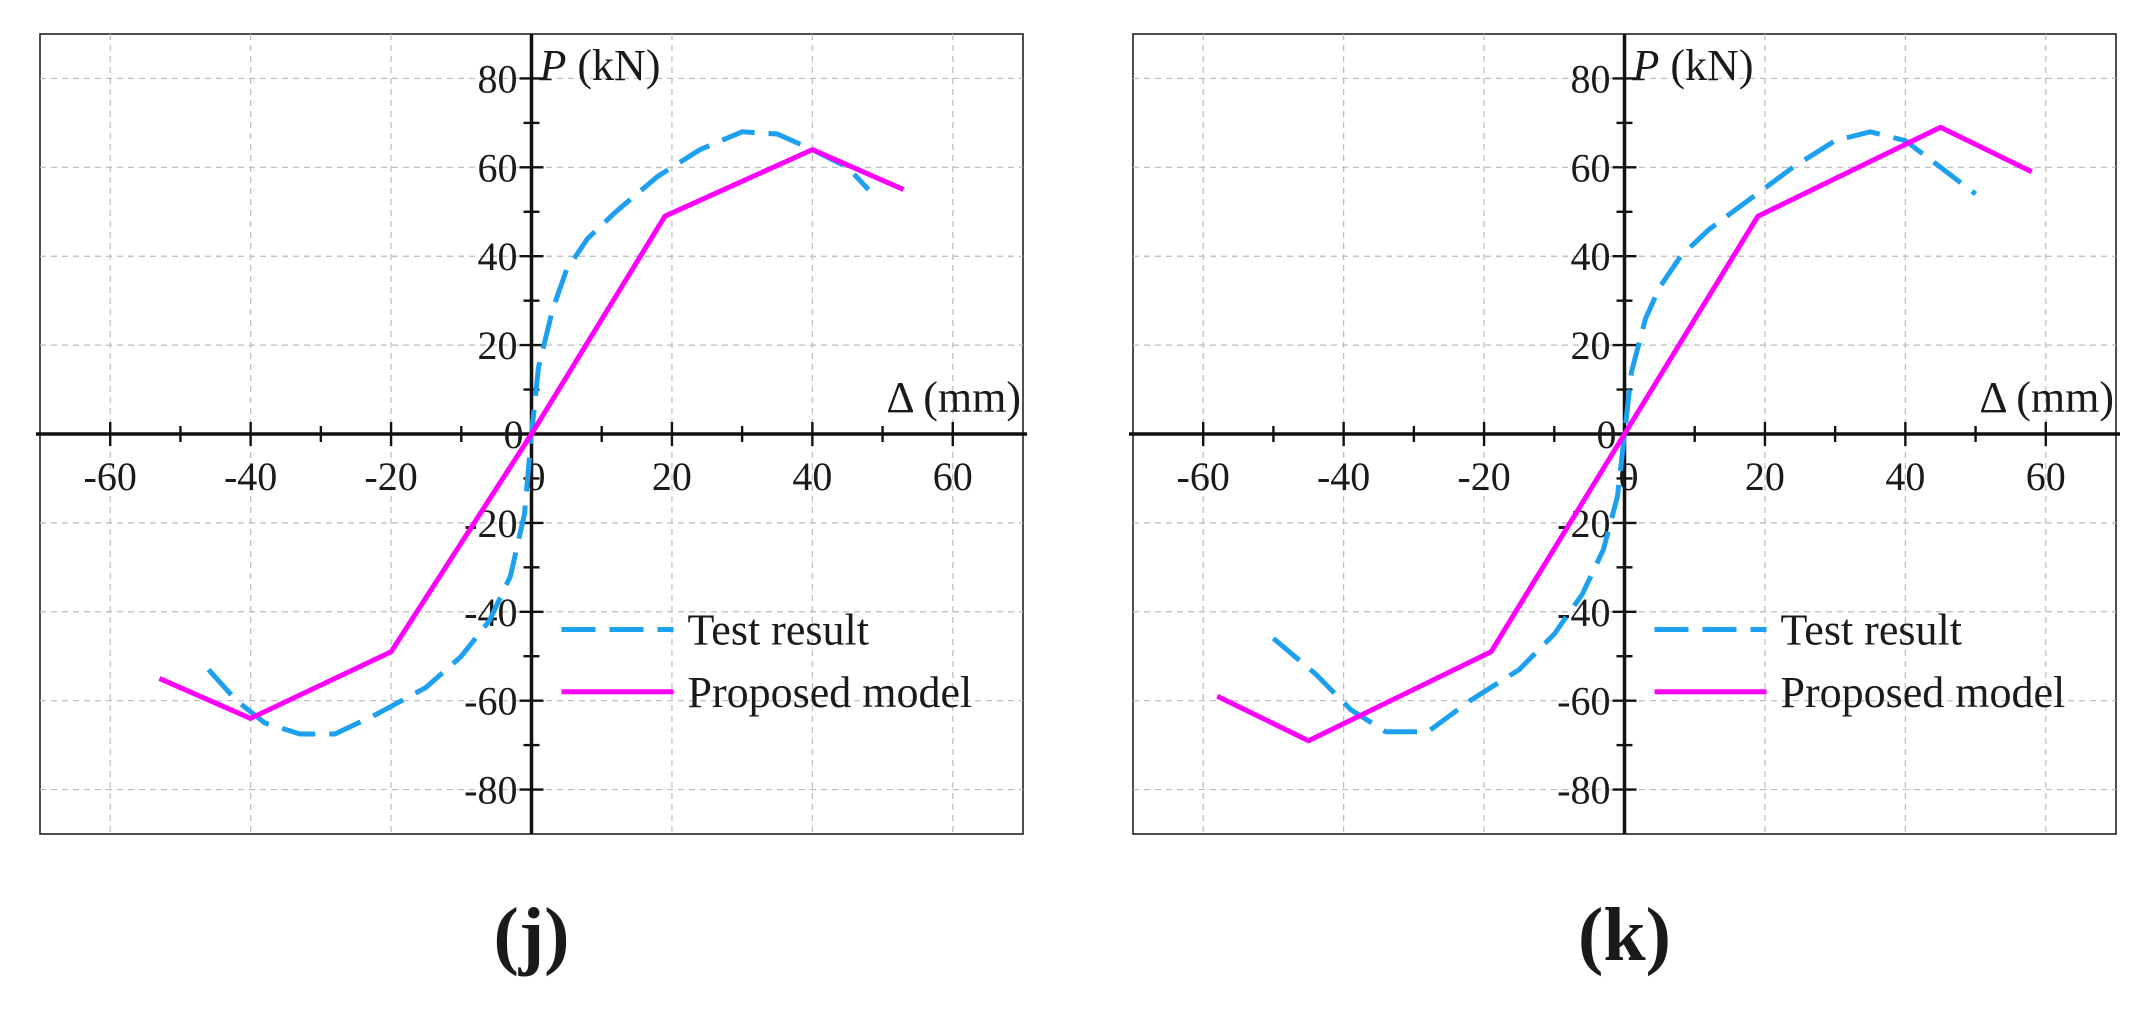 This screenshot has width=2148, height=1009. Describe the element at coordinates (1583, 612) in the screenshot. I see `y-tick-label: -40` at that location.